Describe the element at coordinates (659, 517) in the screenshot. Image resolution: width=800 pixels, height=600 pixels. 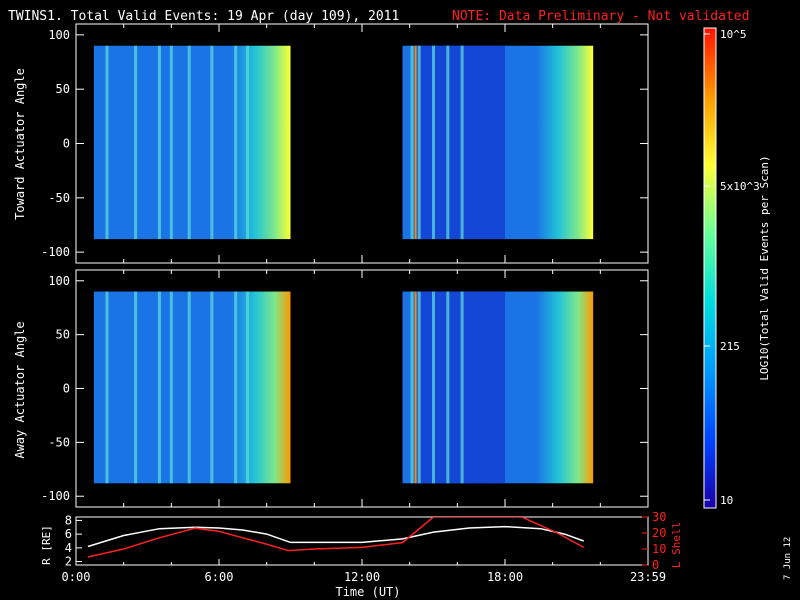
I see `y2-tick-label: 30` at that location.